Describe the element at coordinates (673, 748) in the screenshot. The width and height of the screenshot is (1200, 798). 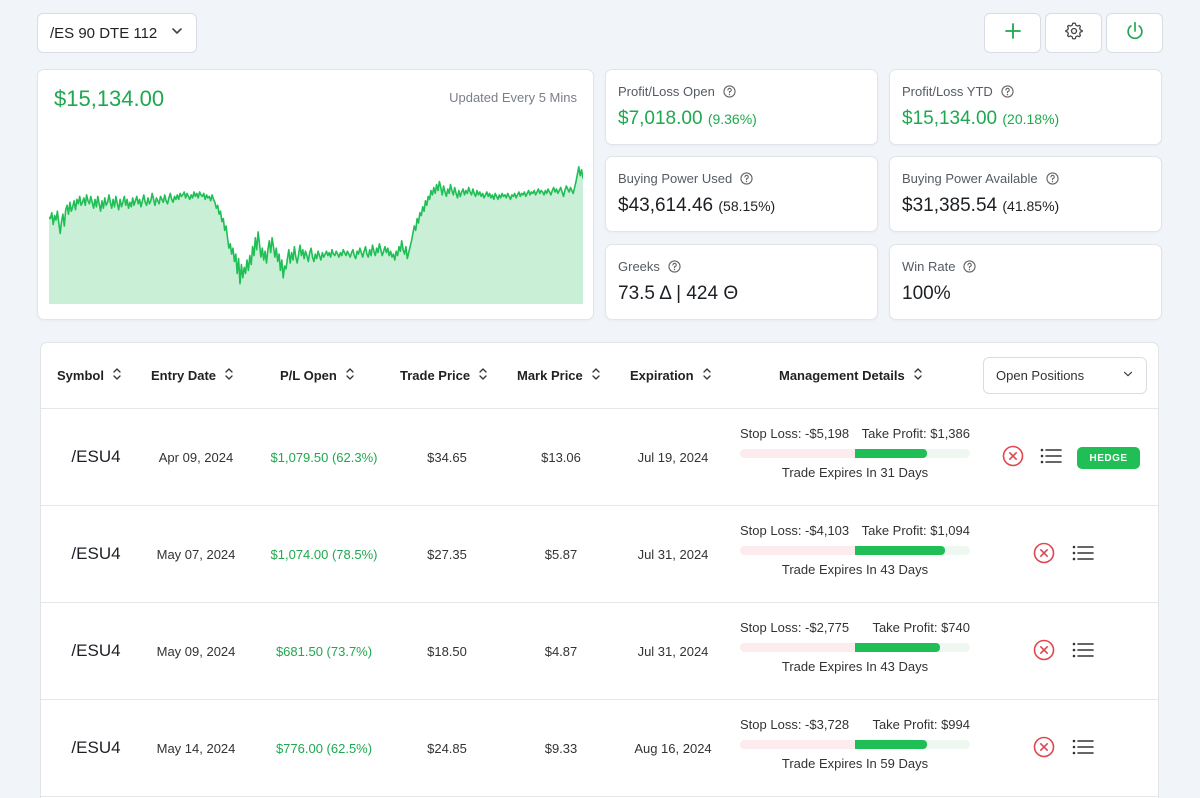
I see `cell-expiration: Aug 16, 2024` at that location.